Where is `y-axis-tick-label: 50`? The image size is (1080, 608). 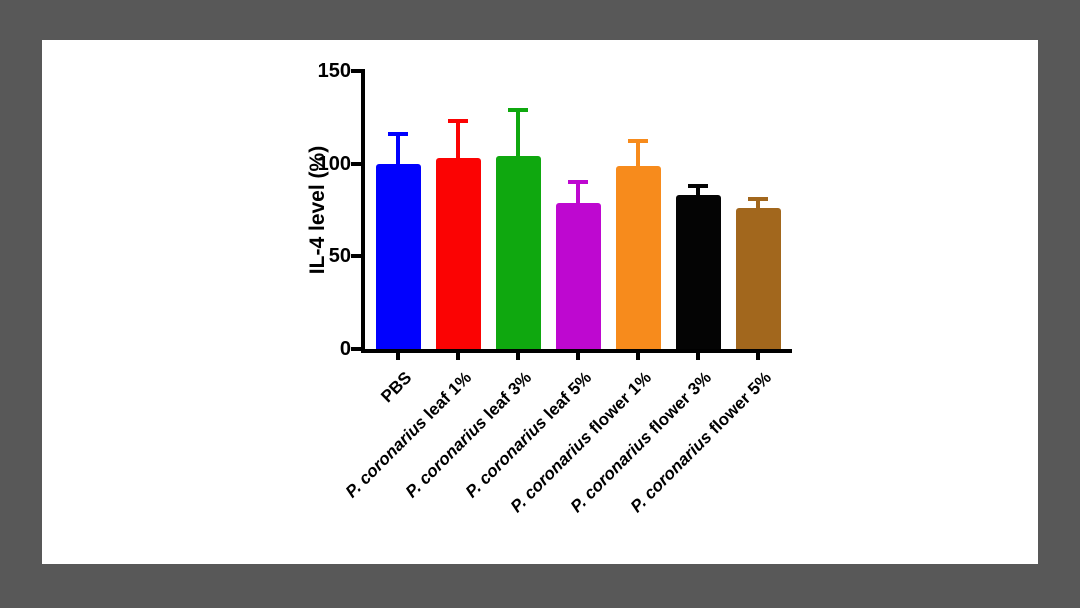 y-axis-tick-label: 50 is located at coordinates (339, 256).